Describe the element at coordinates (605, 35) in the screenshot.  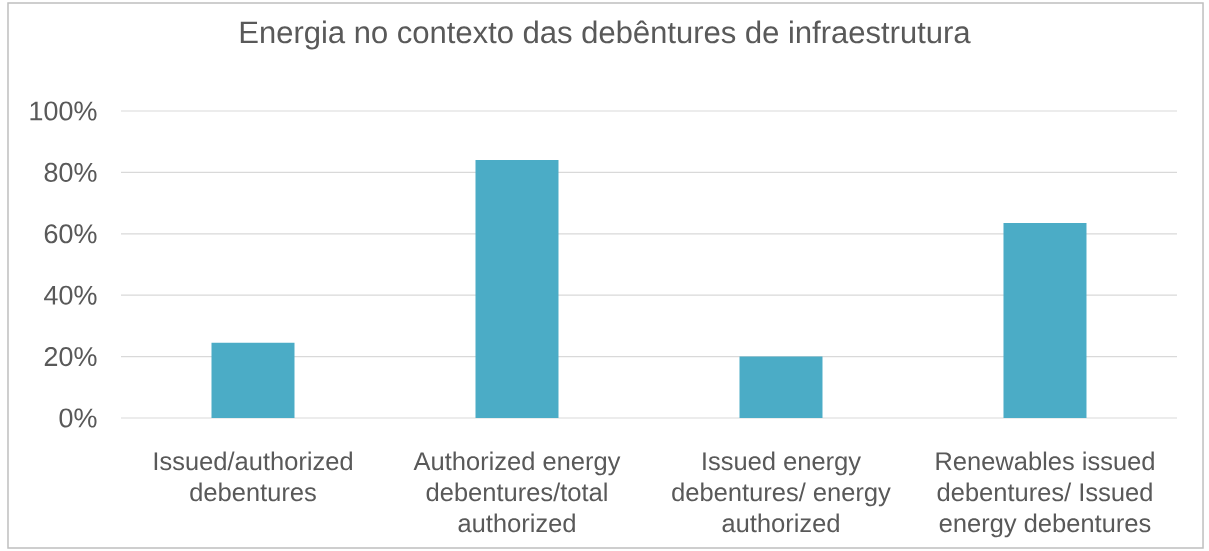
I see `chart-title: Energia no contexto das debêntures de infraestrutura` at that location.